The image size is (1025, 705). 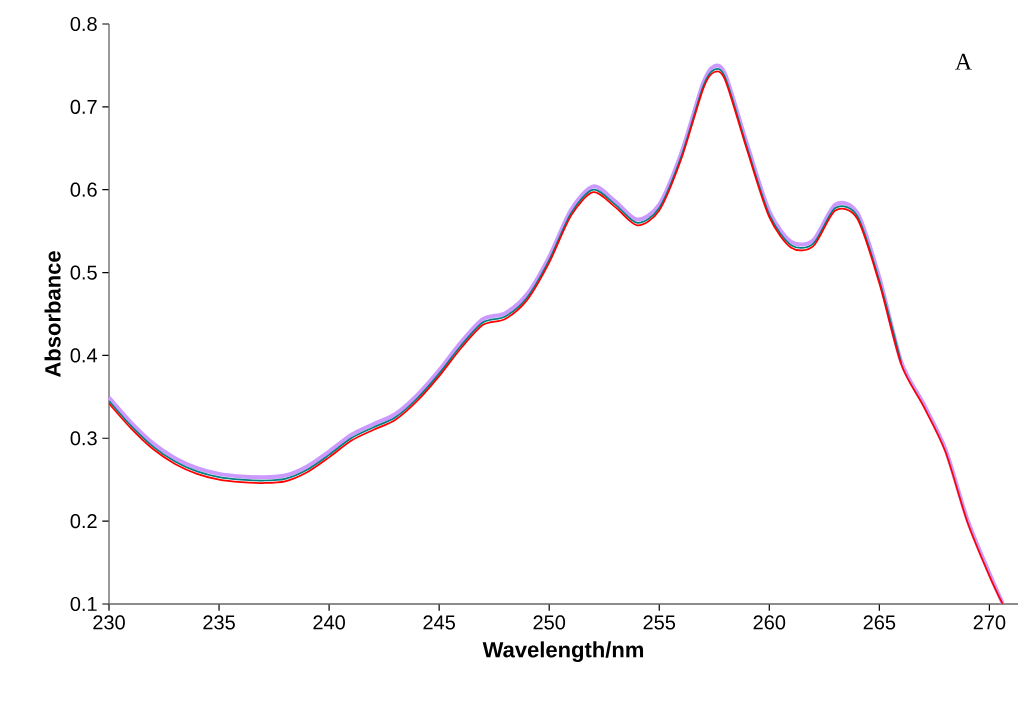 I want to click on x-axis-title: Wavelength/nm, so click(x=563, y=651).